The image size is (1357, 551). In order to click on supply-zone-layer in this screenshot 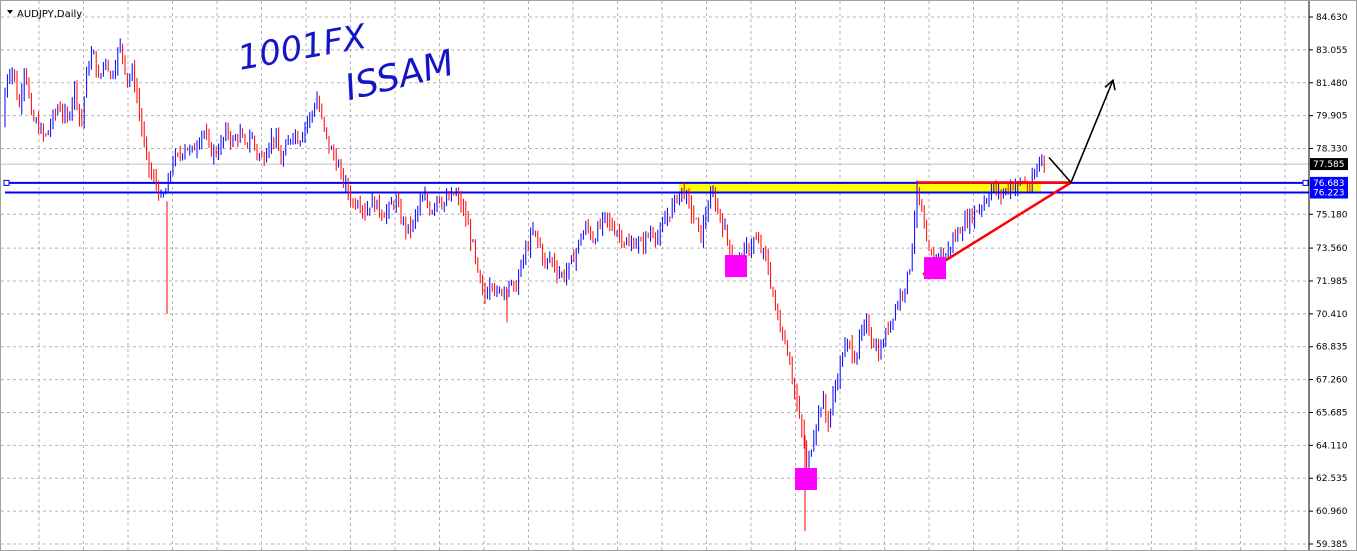, I will do `click(860, 187)`.